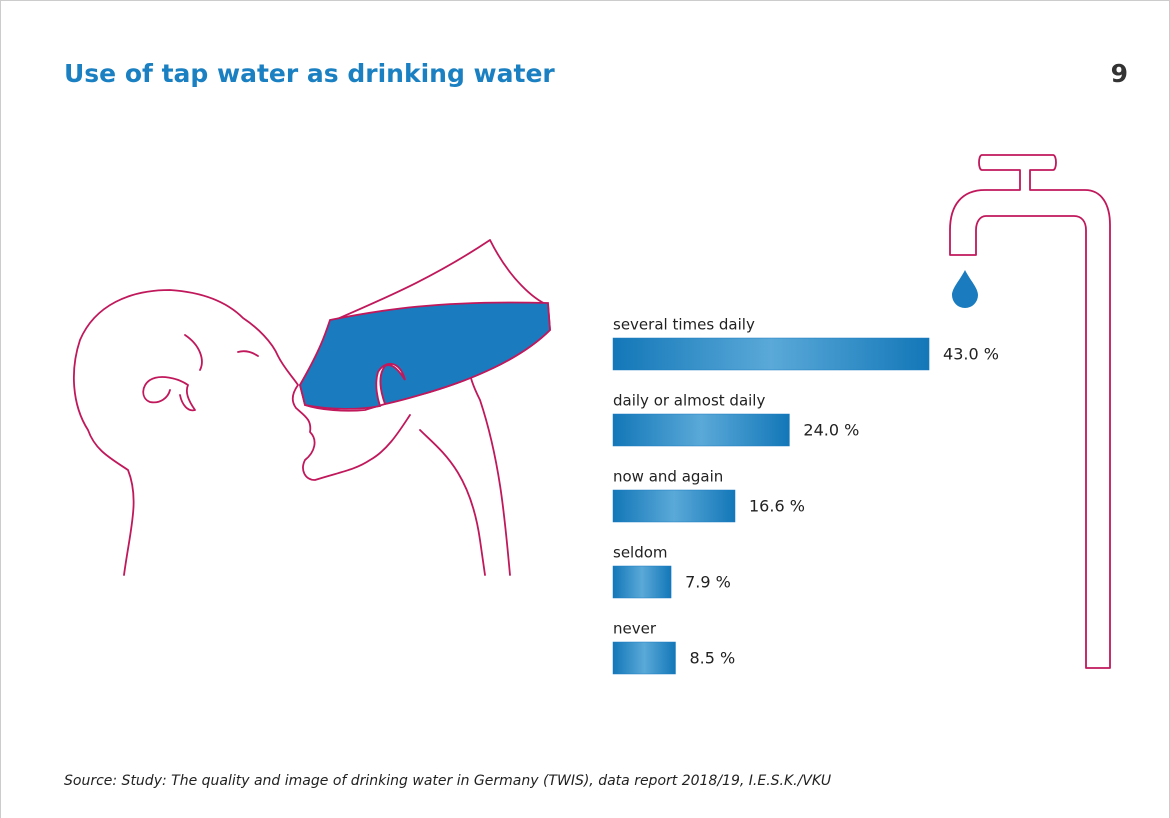  Describe the element at coordinates (965, 289) in the screenshot. I see `water-drop` at that location.